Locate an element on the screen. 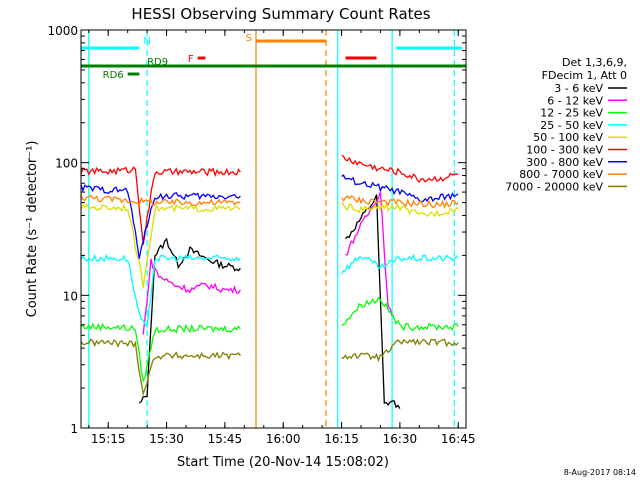  x-tick-label-1630: 16:30 is located at coordinates (400, 439).